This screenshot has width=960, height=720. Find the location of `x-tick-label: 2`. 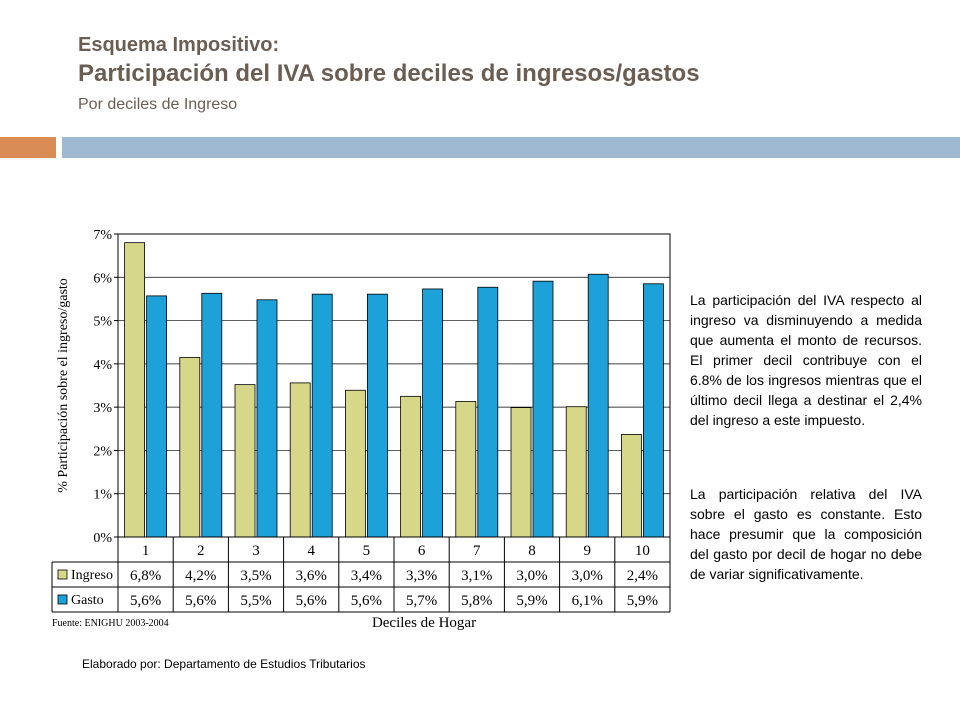

x-tick-label: 2 is located at coordinates (201, 551).